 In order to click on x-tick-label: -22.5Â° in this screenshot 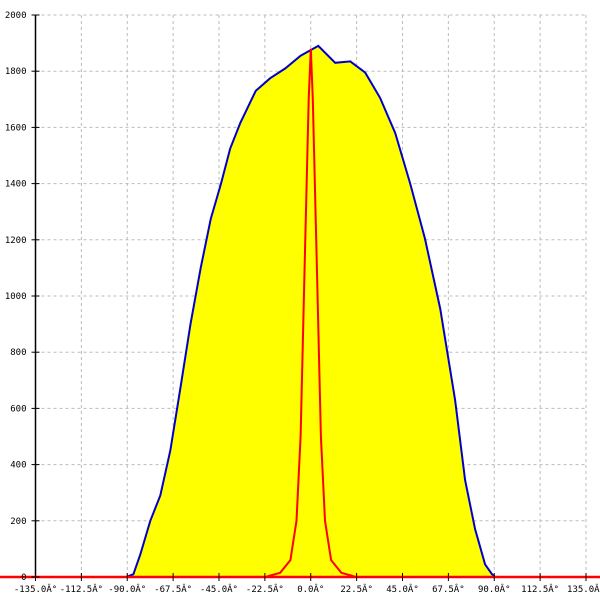, I will do `click(265, 589)`.